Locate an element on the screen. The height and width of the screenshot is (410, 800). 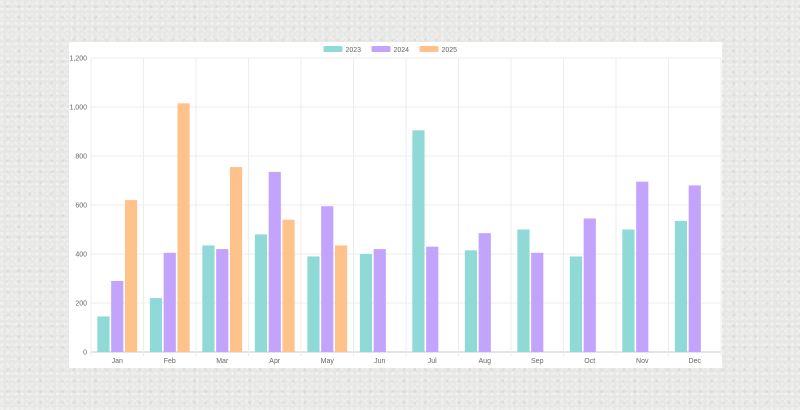
x-tick-label: Dec is located at coordinates (695, 361).